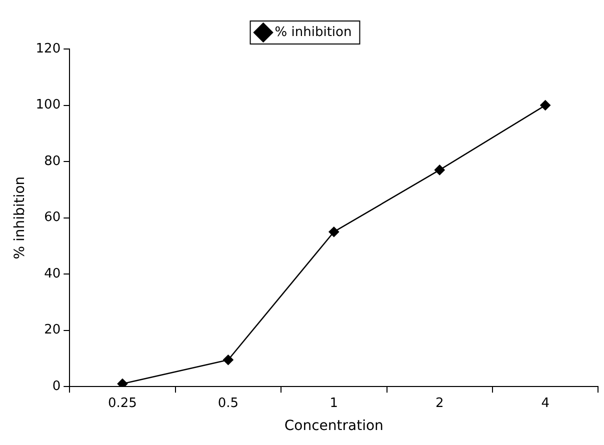  What do you see at coordinates (52, 330) in the screenshot?
I see `y-tick-label: 20` at bounding box center [52, 330].